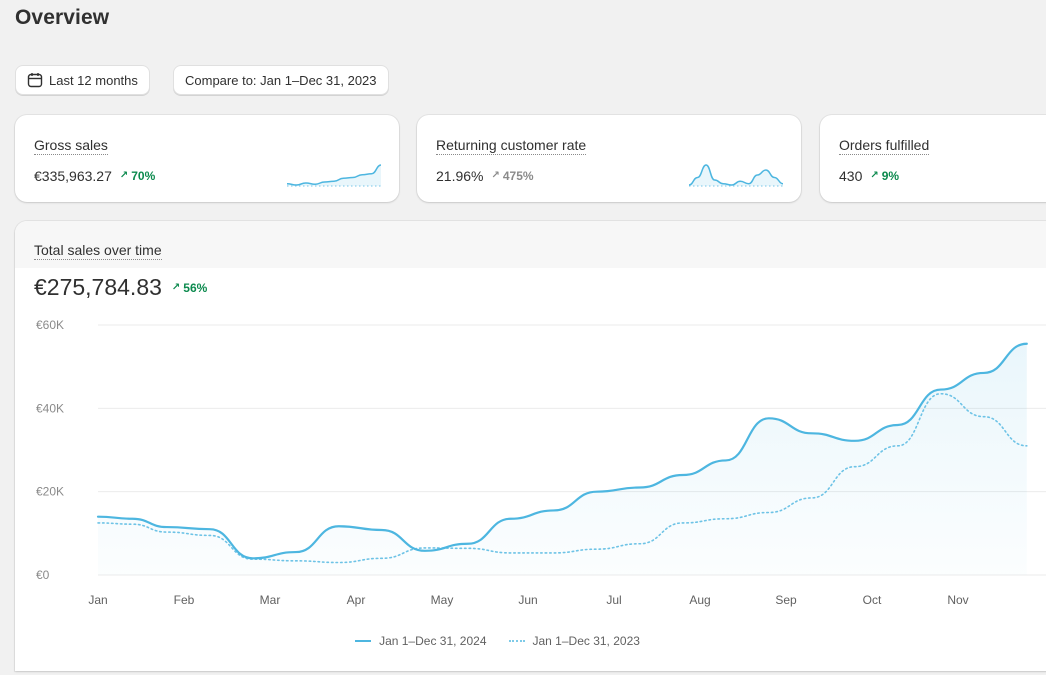 The height and width of the screenshot is (675, 1046). I want to click on y-tick-label: €0, so click(43, 575).